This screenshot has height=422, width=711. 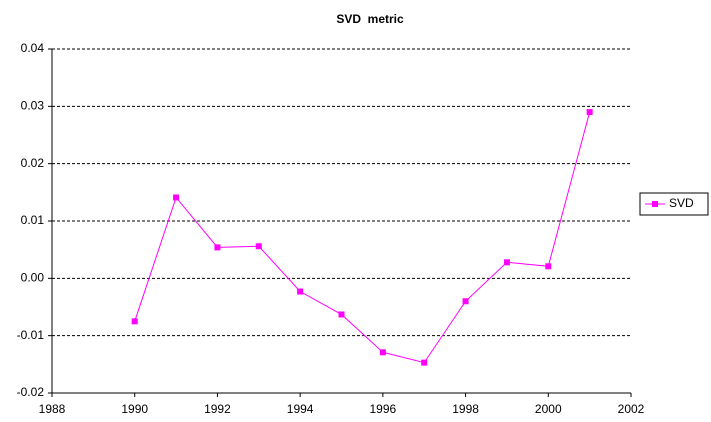 What do you see at coordinates (383, 409) in the screenshot?
I see `x-tick-label: 1996` at bounding box center [383, 409].